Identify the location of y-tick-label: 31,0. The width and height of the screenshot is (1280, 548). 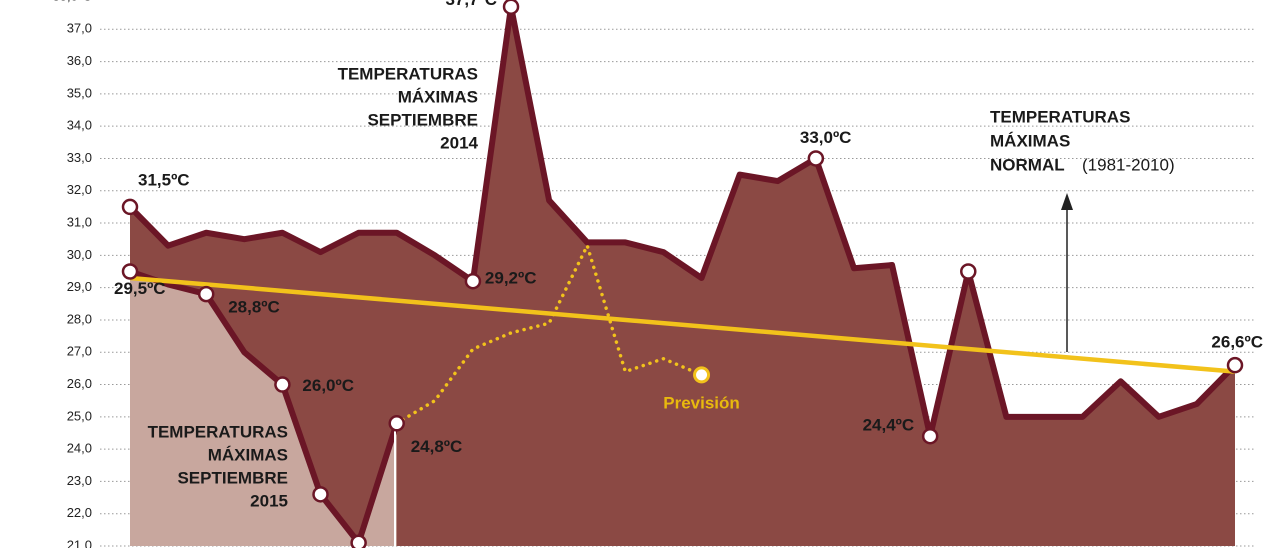
(79, 221).